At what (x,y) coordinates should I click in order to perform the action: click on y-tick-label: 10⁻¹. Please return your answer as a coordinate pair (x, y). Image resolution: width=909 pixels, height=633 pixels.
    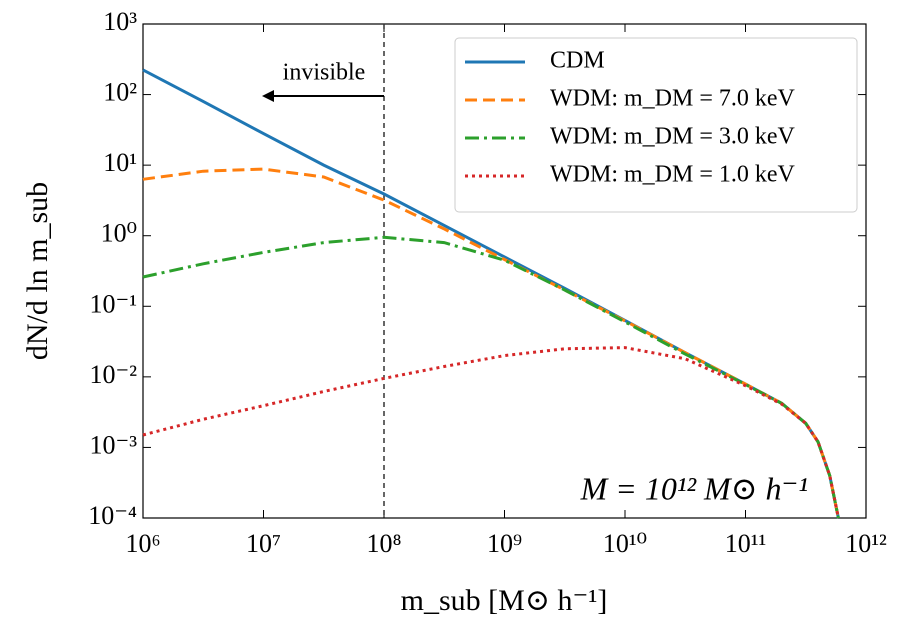
    Looking at the image, I should click on (113, 303).